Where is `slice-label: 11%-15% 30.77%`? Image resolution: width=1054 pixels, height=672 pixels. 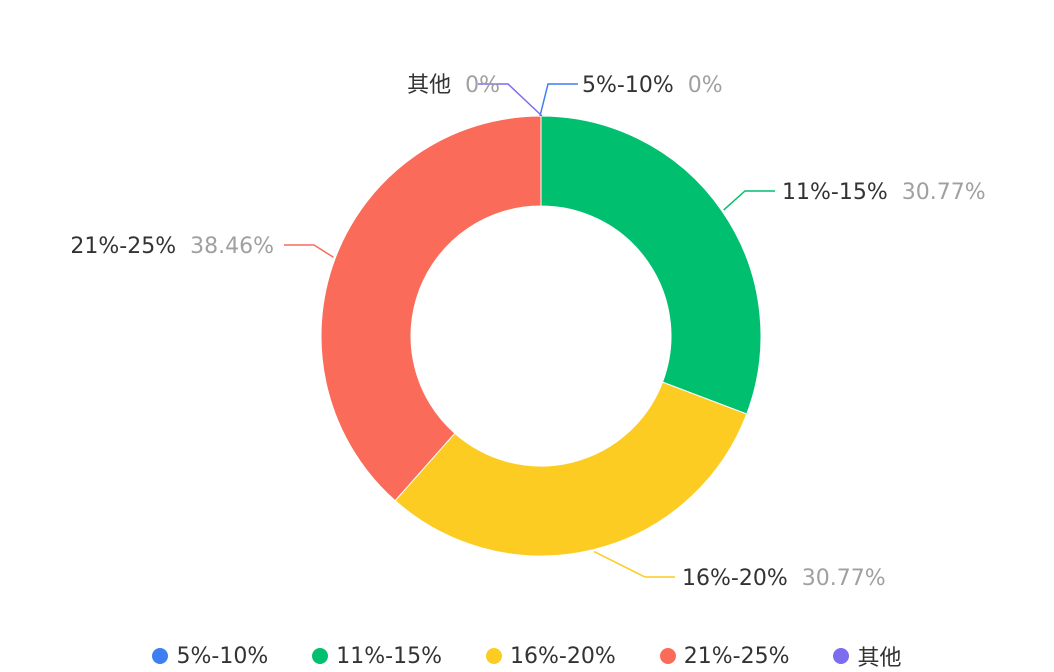
slice-label: 11%-15% 30.77% is located at coordinates (884, 192).